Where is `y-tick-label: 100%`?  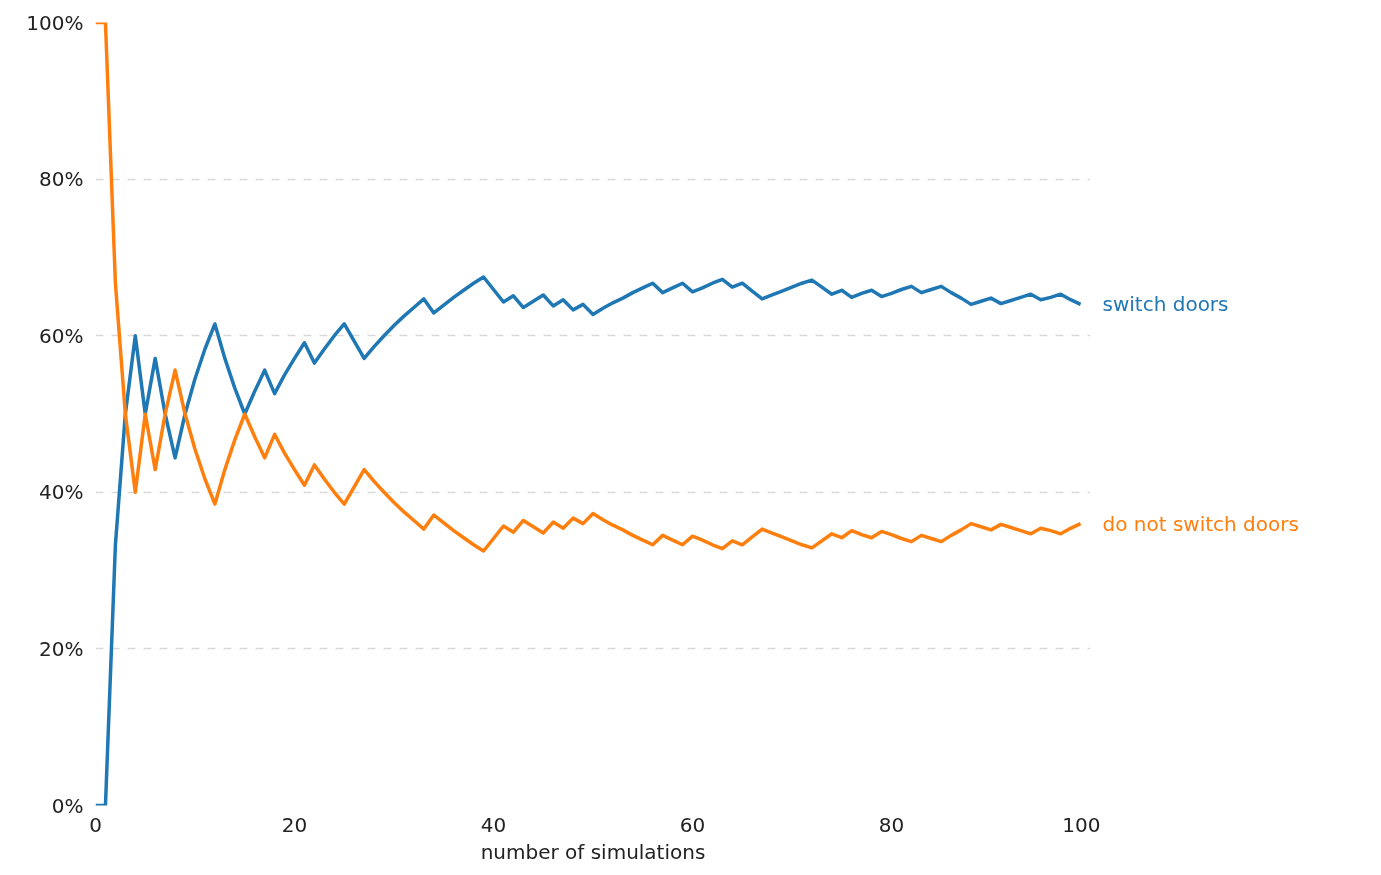
y-tick-label: 100% is located at coordinates (55, 22).